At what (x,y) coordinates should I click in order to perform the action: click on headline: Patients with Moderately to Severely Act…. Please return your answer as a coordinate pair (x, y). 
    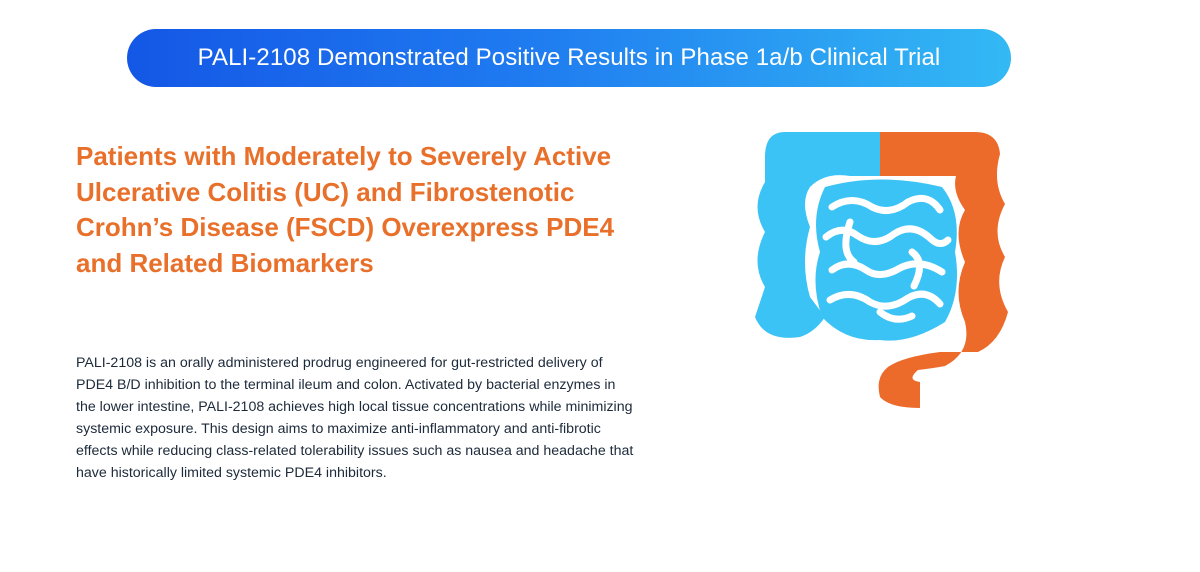
    Looking at the image, I should click on (345, 209).